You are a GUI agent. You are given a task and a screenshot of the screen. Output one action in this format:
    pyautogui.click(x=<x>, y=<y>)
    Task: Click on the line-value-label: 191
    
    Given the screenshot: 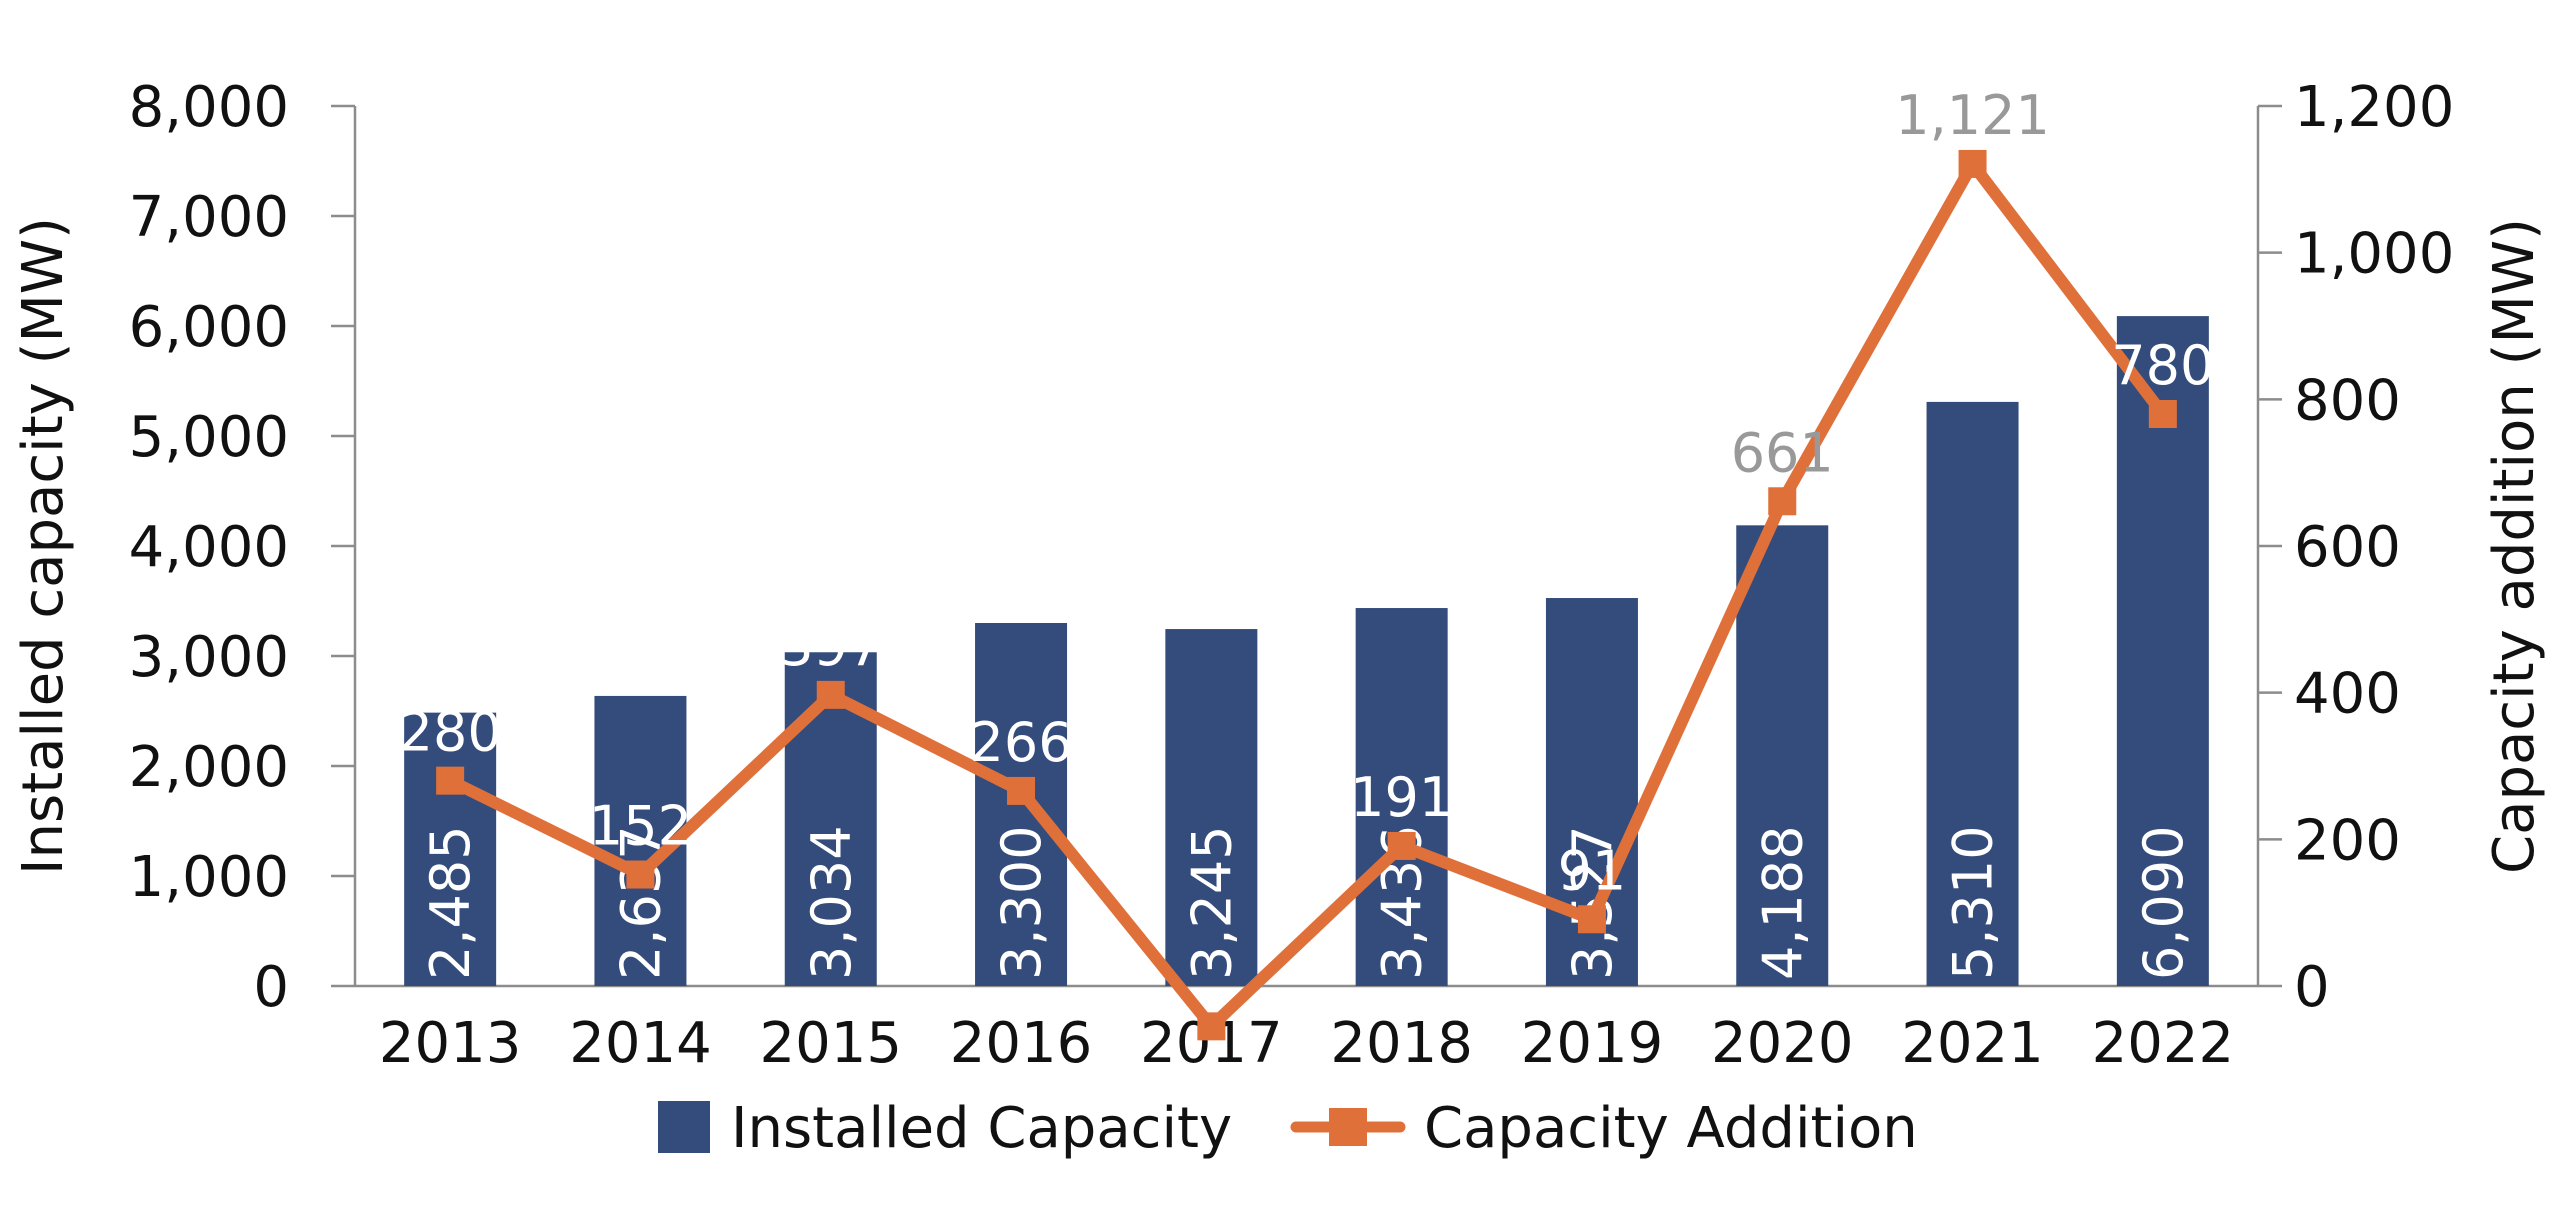 What is the action you would take?
    pyautogui.click(x=1401, y=797)
    